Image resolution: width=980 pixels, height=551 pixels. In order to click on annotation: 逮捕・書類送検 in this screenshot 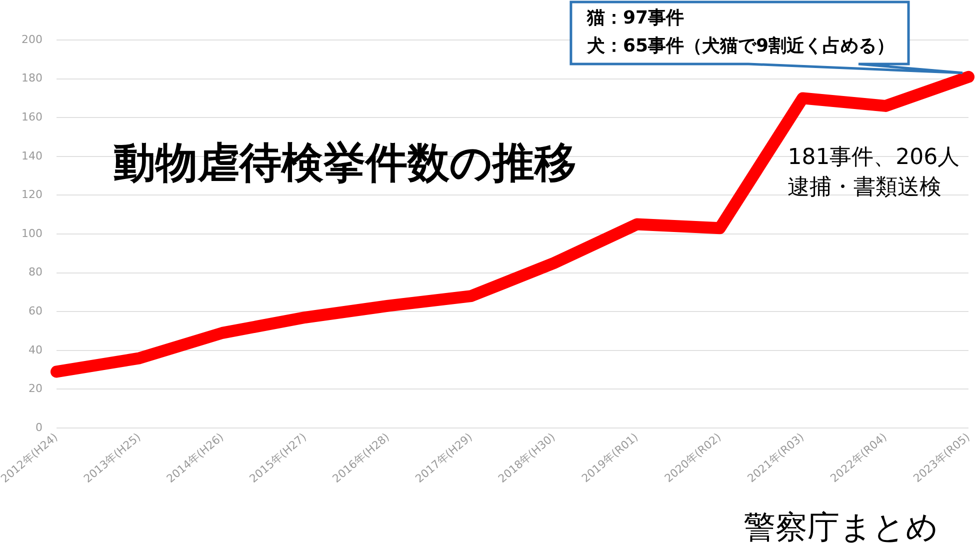, I will do `click(865, 187)`.